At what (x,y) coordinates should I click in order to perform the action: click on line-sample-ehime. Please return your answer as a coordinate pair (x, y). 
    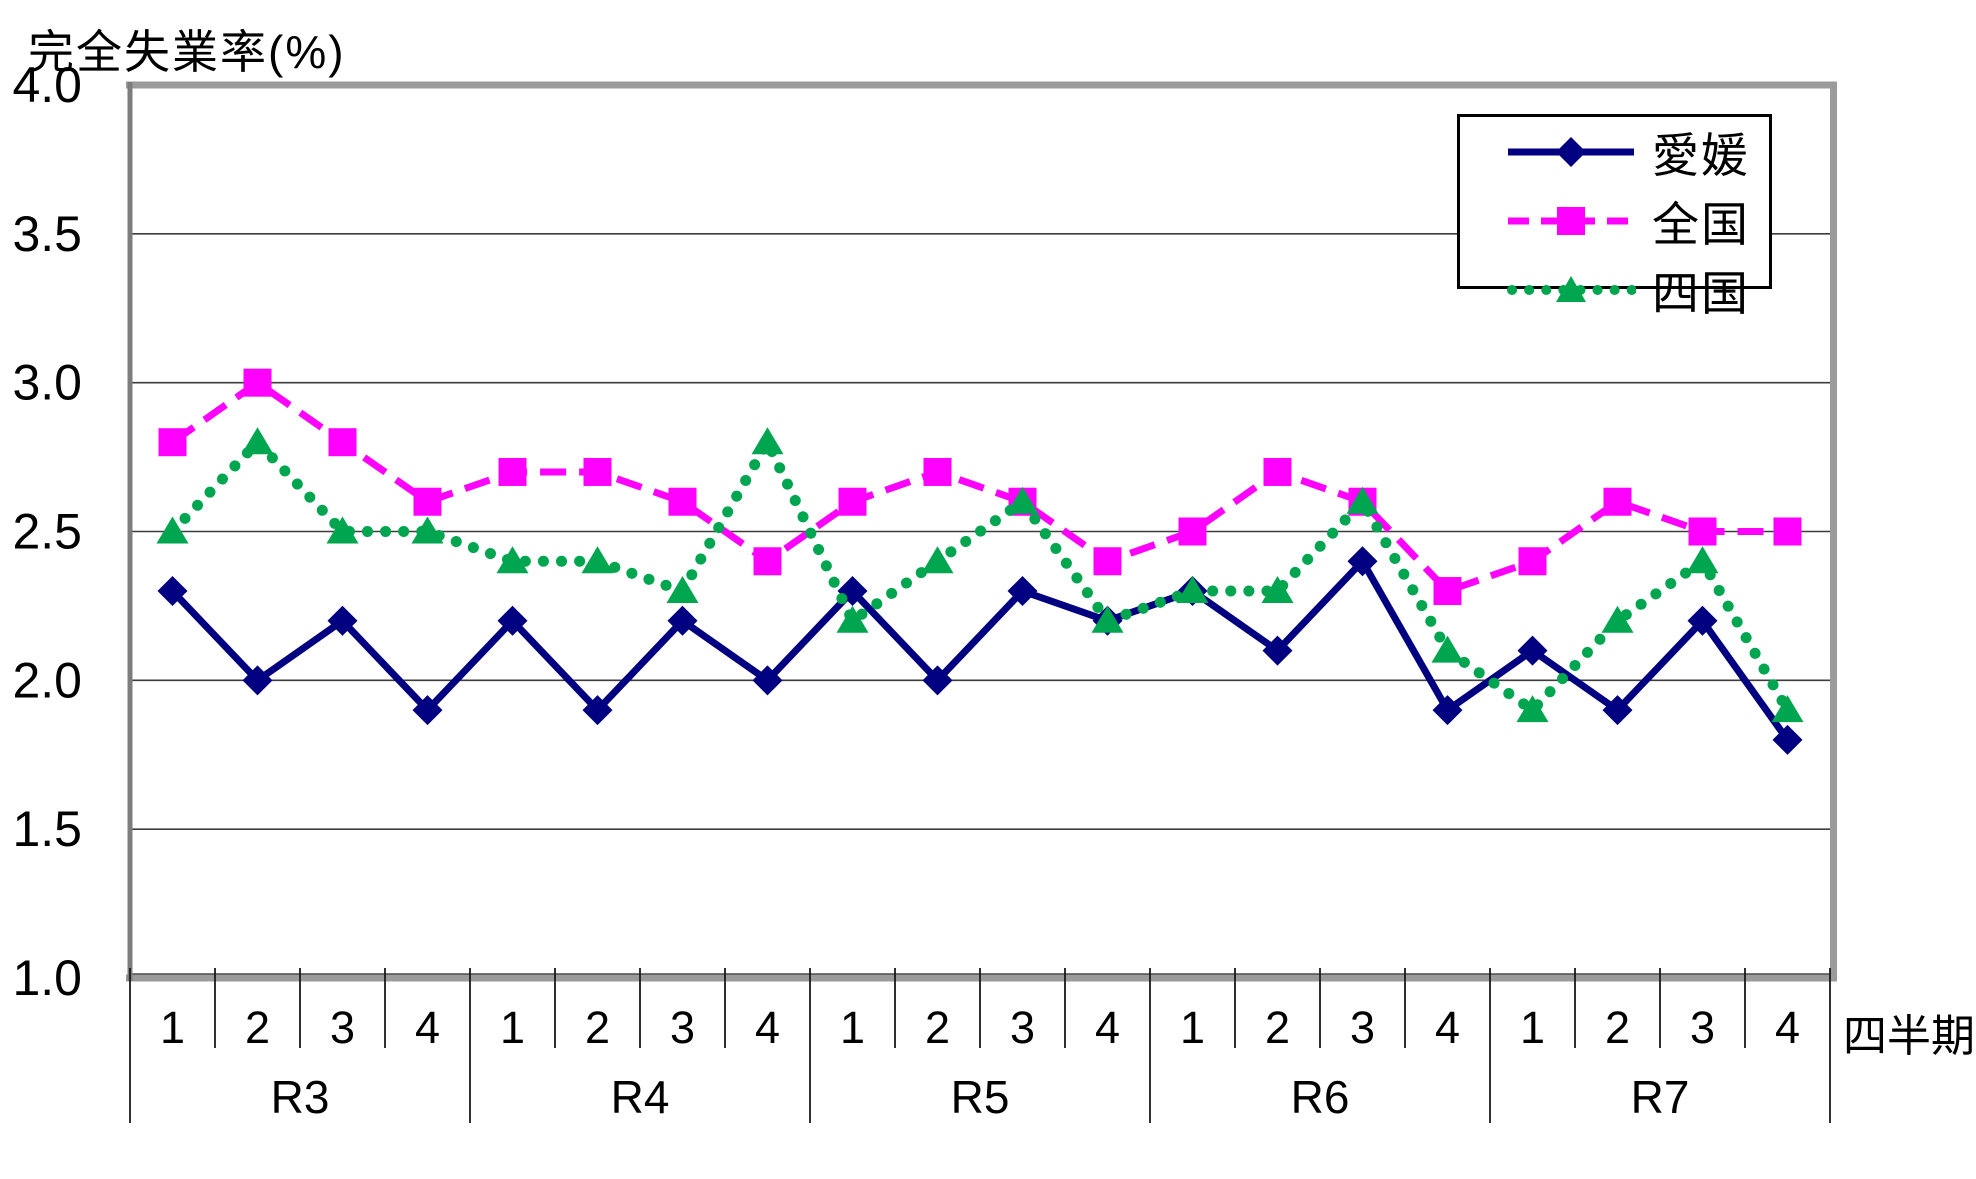
    Looking at the image, I should click on (1571, 151).